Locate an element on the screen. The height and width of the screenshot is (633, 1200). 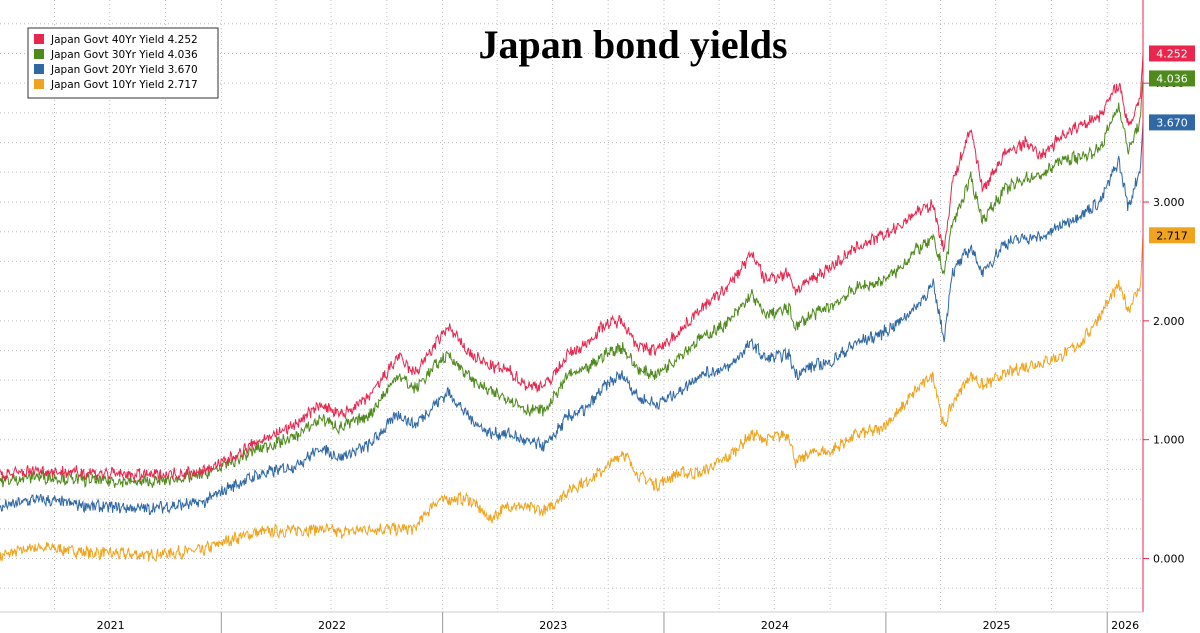
last-value-tags: 4.252 4.036 3.670 2.717 is located at coordinates (1172, 144).